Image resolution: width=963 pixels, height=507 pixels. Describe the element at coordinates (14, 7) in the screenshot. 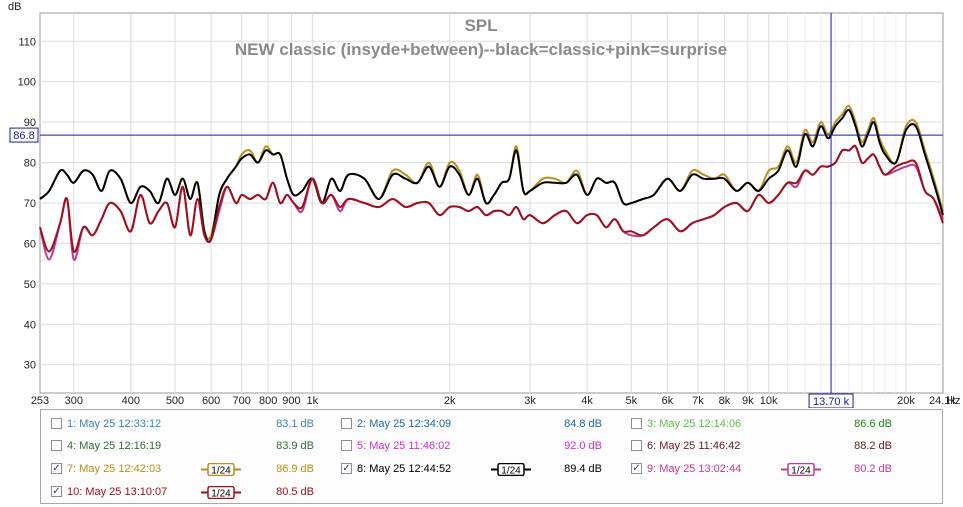

I see `y-axis-label: dB` at that location.